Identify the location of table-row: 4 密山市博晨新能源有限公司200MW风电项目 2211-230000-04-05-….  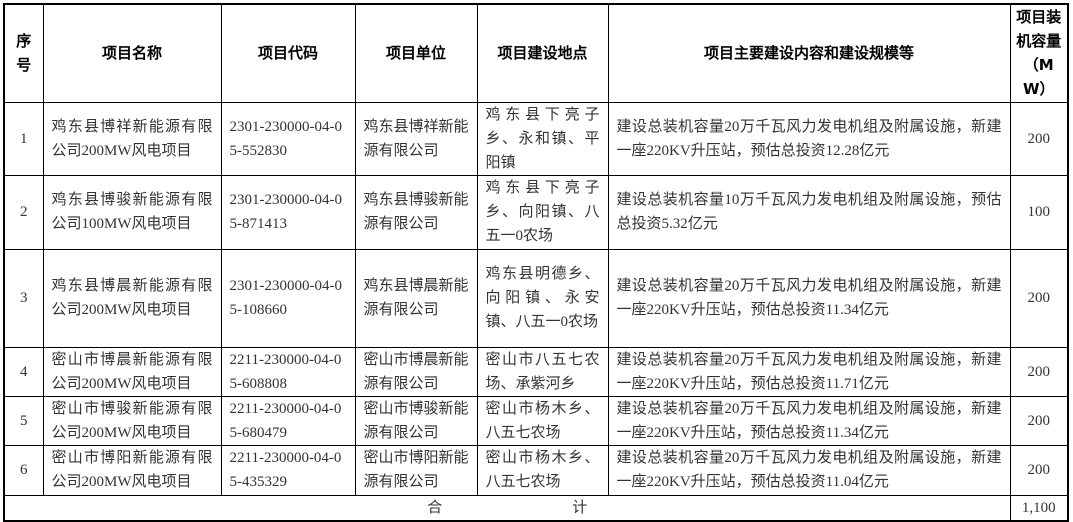
(536, 371).